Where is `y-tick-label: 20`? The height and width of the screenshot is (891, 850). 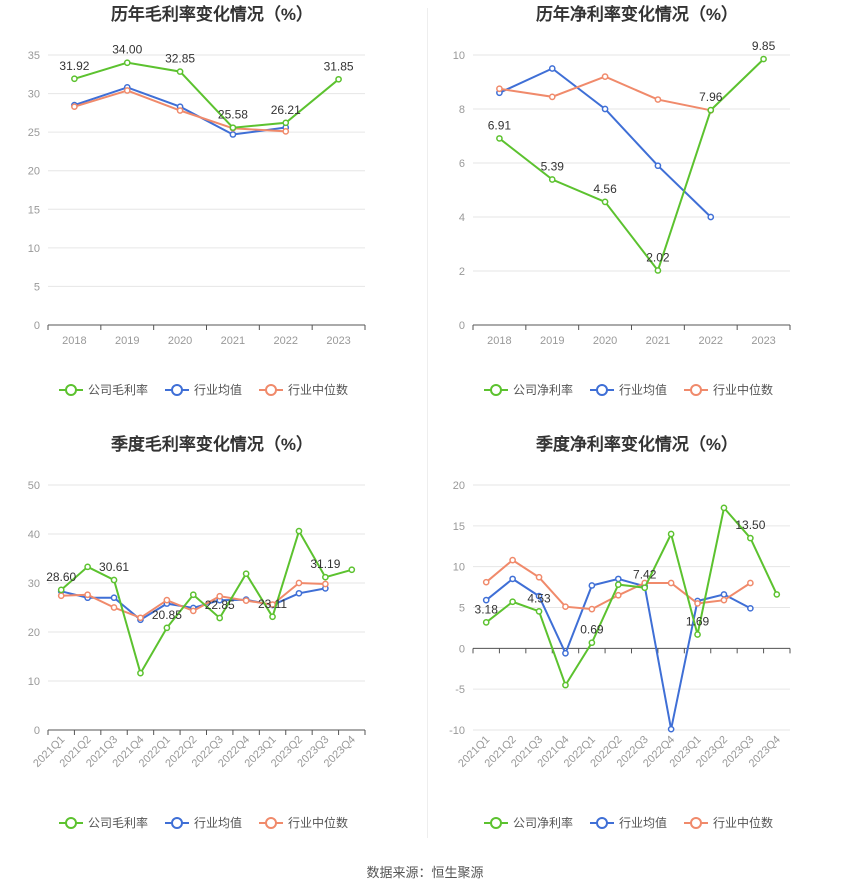 y-tick-label: 20 is located at coordinates (34, 172).